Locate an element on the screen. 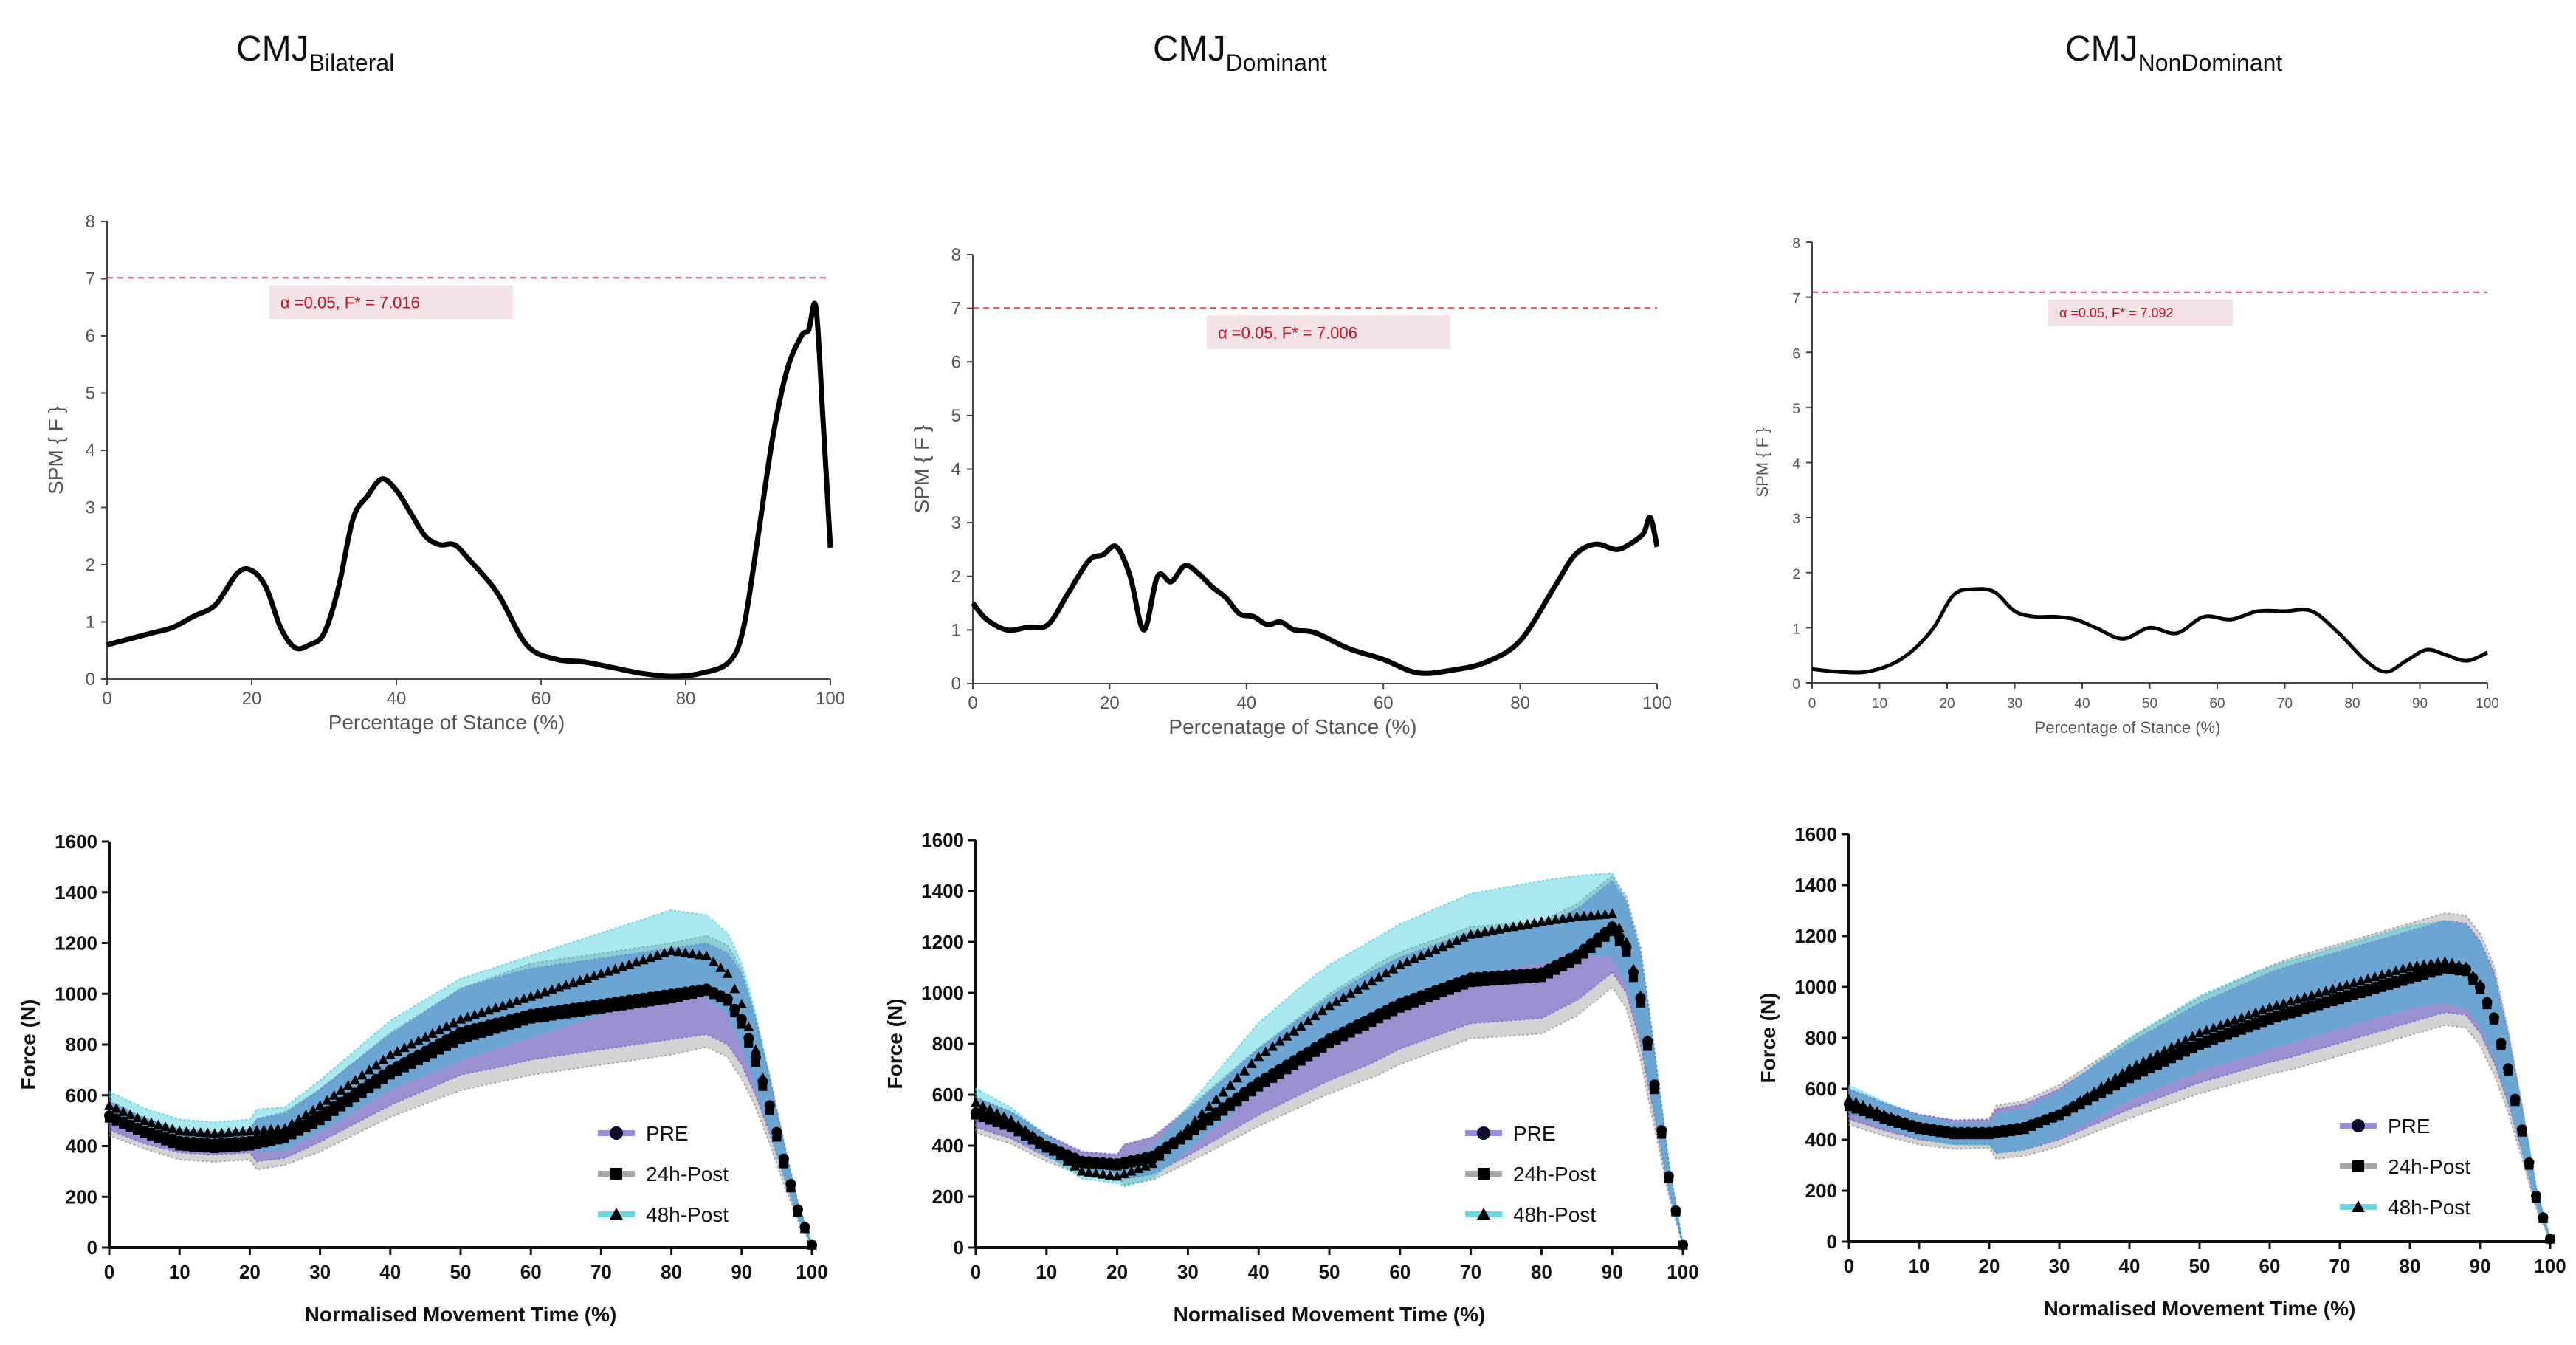 The height and width of the screenshot is (1345, 2576). legend: PRE 24h-Post 48h-Post is located at coordinates (664, 1174).